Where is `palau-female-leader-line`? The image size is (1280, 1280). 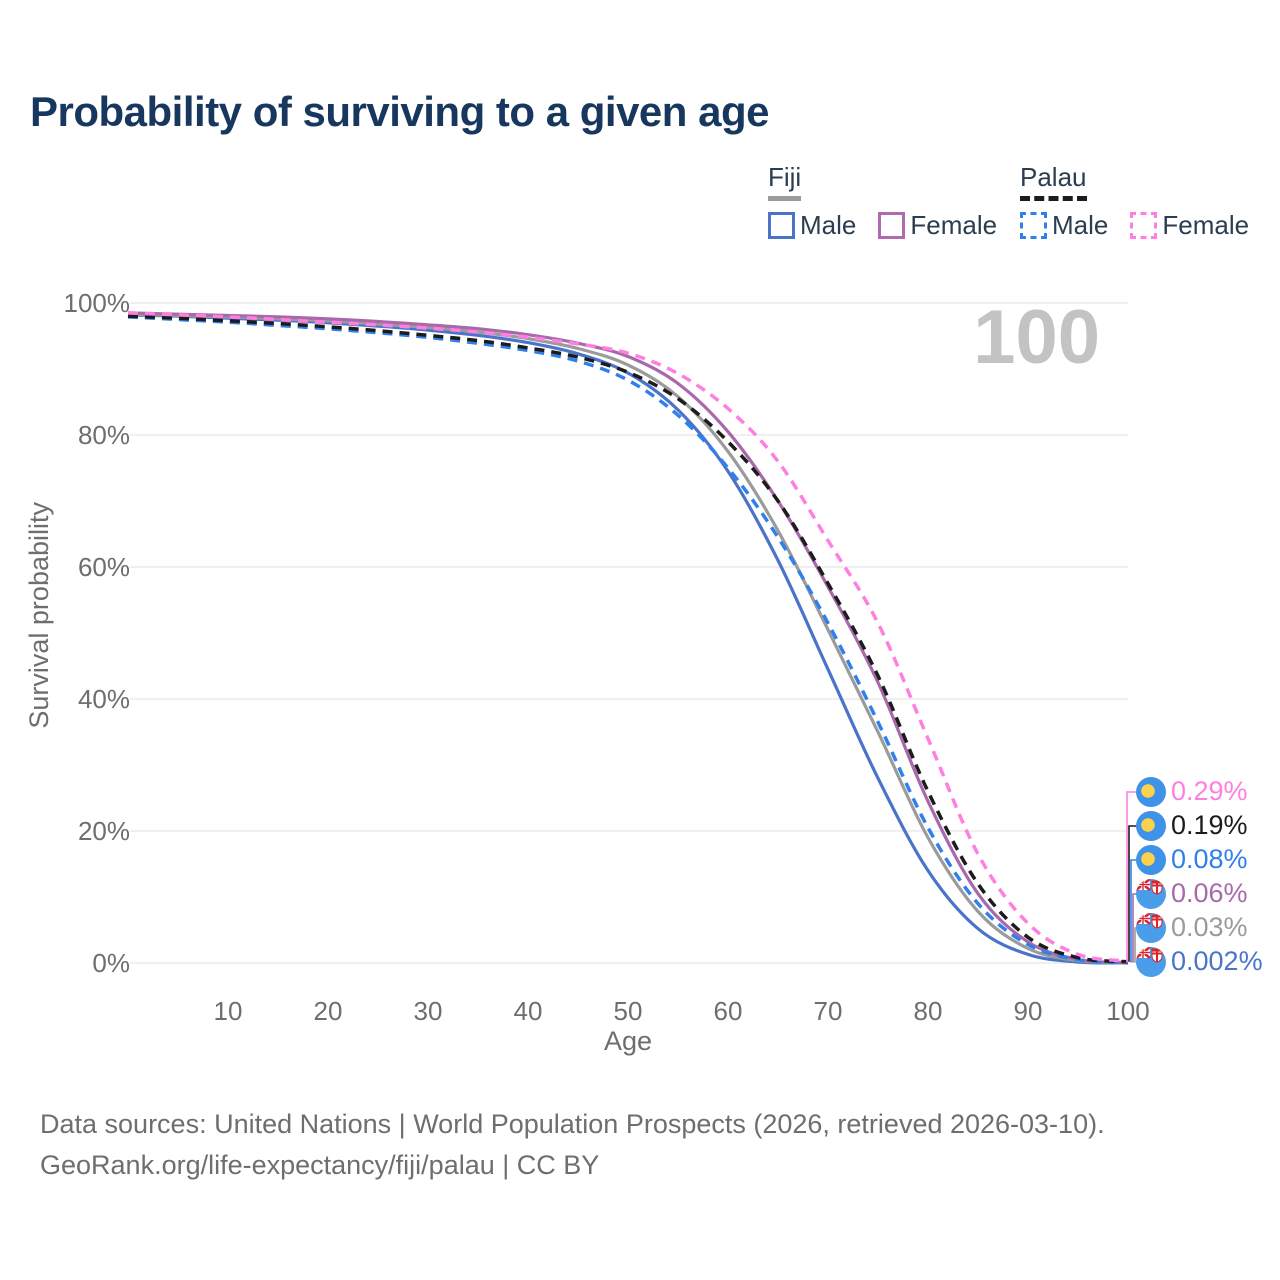 palau-female-leader-line is located at coordinates (1133, 876).